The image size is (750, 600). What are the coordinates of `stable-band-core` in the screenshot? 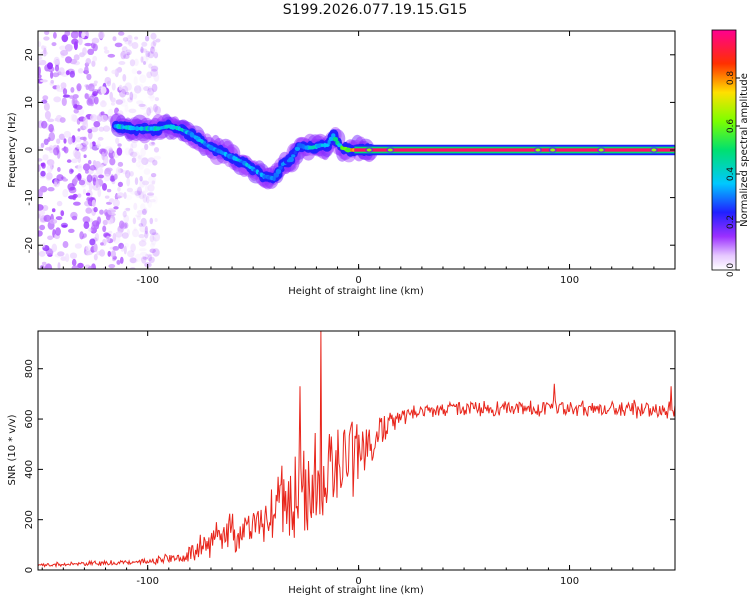 It's located at (514, 150).